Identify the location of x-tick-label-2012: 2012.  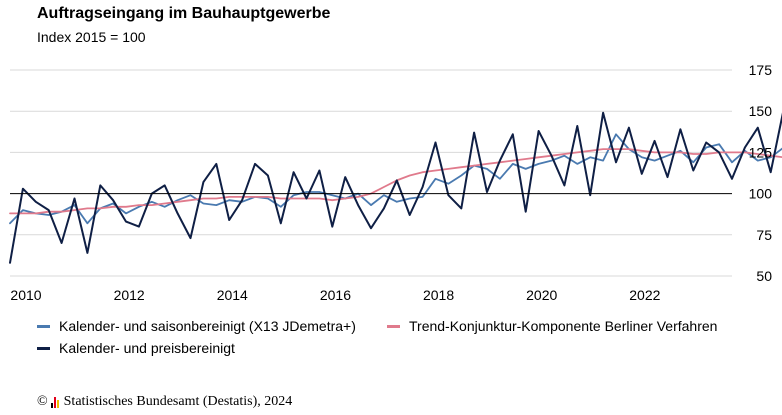
(129, 293).